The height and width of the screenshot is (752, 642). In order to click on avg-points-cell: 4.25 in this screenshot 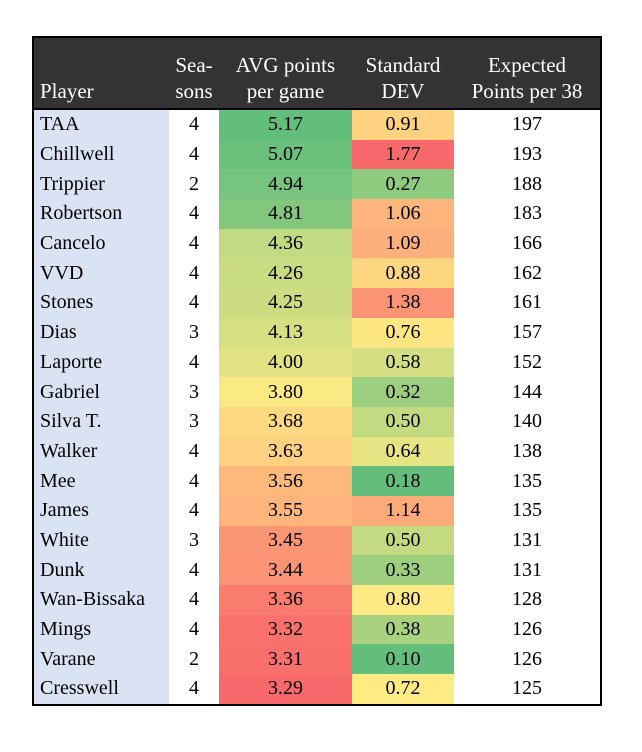, I will do `click(285, 303)`.